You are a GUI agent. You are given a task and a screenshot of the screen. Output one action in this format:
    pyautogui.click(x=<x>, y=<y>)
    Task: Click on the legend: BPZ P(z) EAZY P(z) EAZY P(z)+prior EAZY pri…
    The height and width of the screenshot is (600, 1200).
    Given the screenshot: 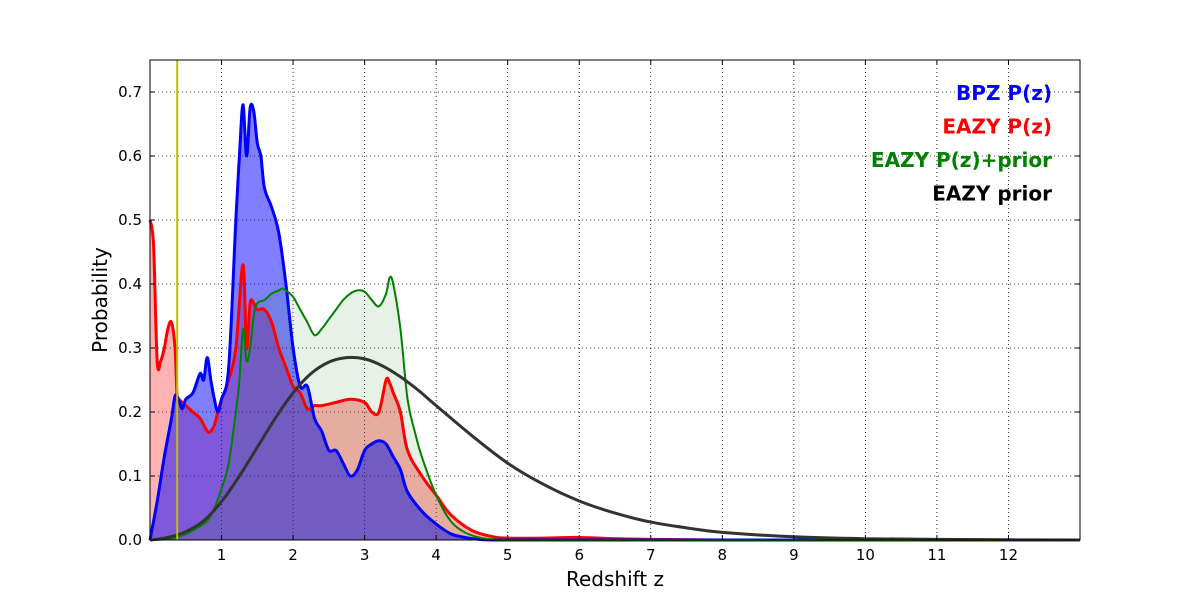 What is the action you would take?
    pyautogui.click(x=961, y=143)
    